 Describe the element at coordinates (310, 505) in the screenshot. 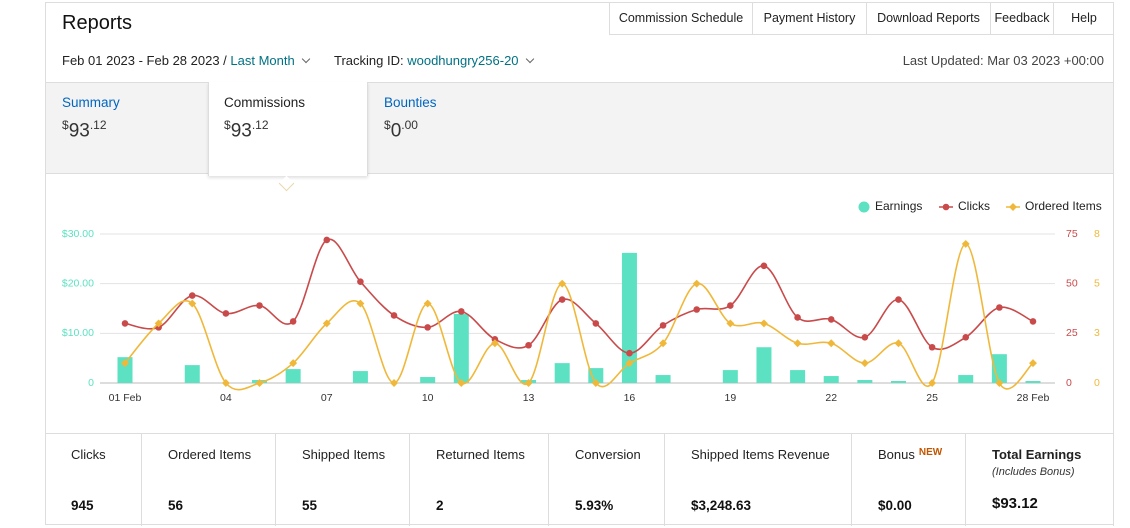

I see `stat-value: 55` at that location.